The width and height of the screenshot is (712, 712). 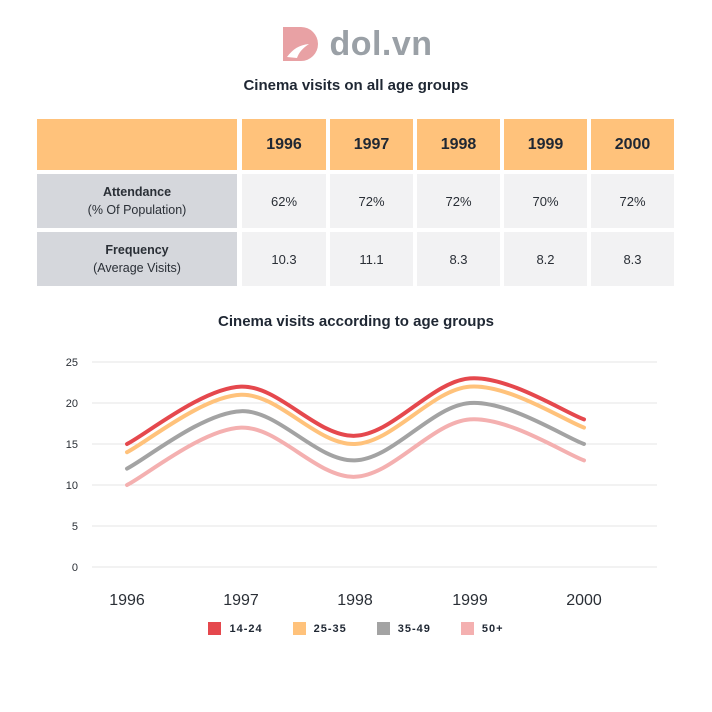 I want to click on table-cell: 8.2, so click(x=545, y=259).